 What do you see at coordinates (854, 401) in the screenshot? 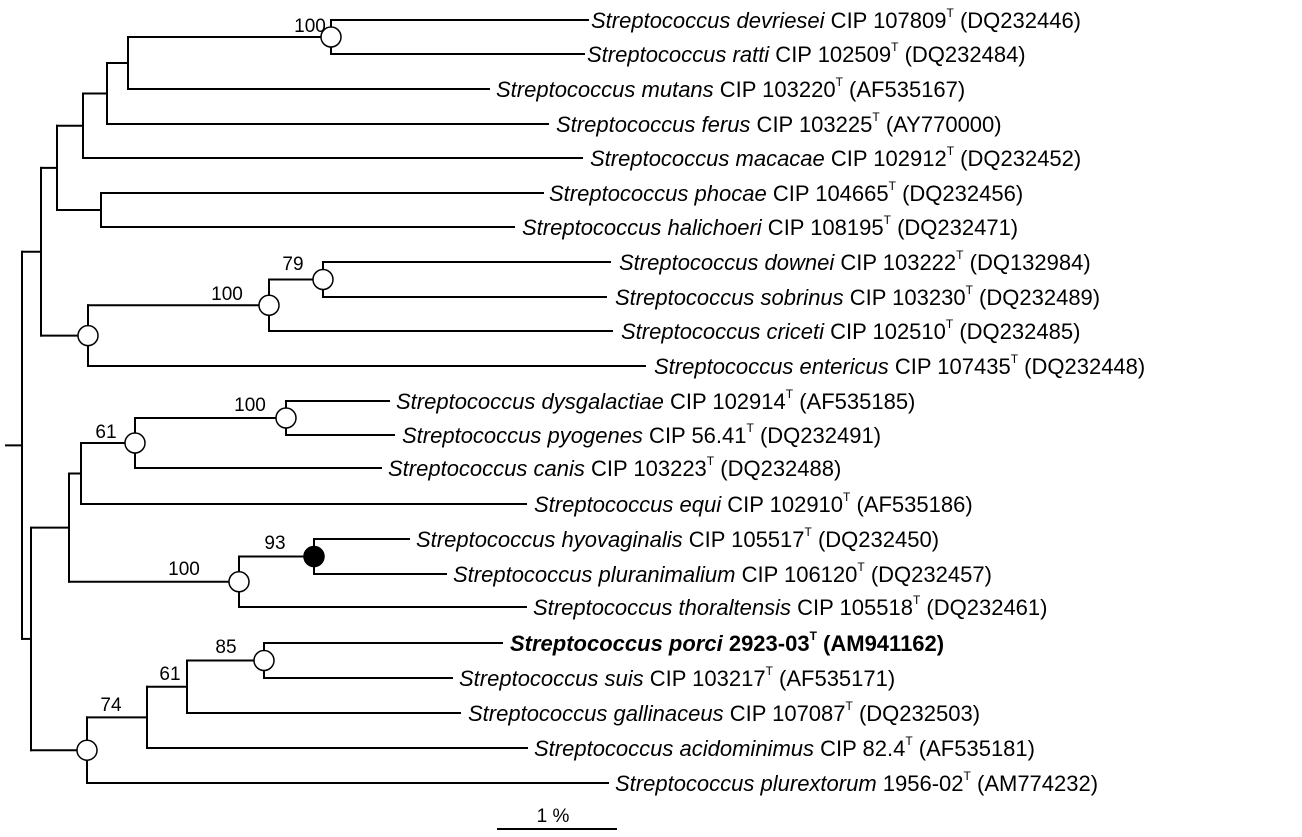
I see `accession-number: (AF535185)` at bounding box center [854, 401].